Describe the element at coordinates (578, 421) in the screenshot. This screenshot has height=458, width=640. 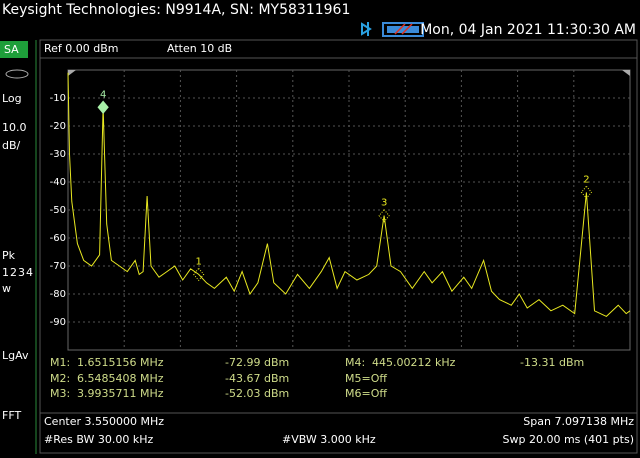
I see `span: Span 7.097138 MHz` at that location.